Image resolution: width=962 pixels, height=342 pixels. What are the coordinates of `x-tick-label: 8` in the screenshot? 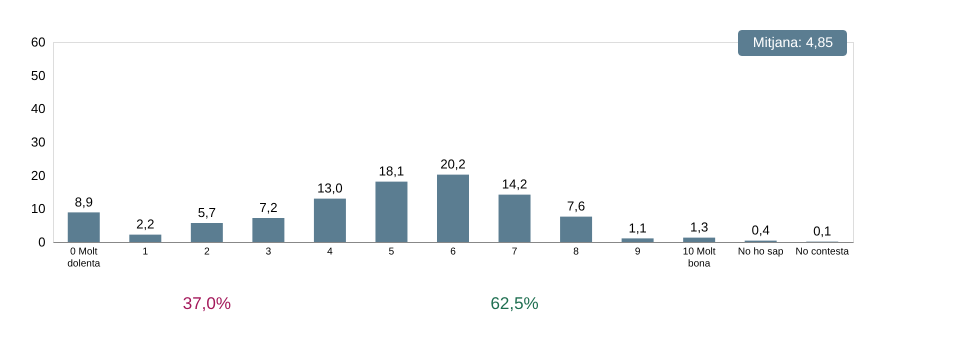 It's located at (576, 252).